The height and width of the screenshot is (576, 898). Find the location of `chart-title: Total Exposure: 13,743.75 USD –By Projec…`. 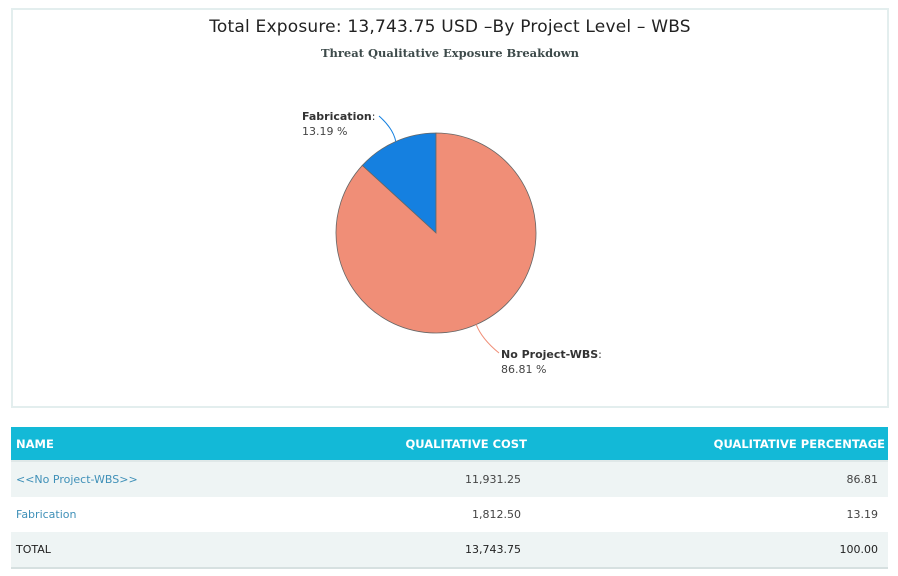

chart-title: Total Exposure: 13,743.75 USD –By Projec… is located at coordinates (450, 27).